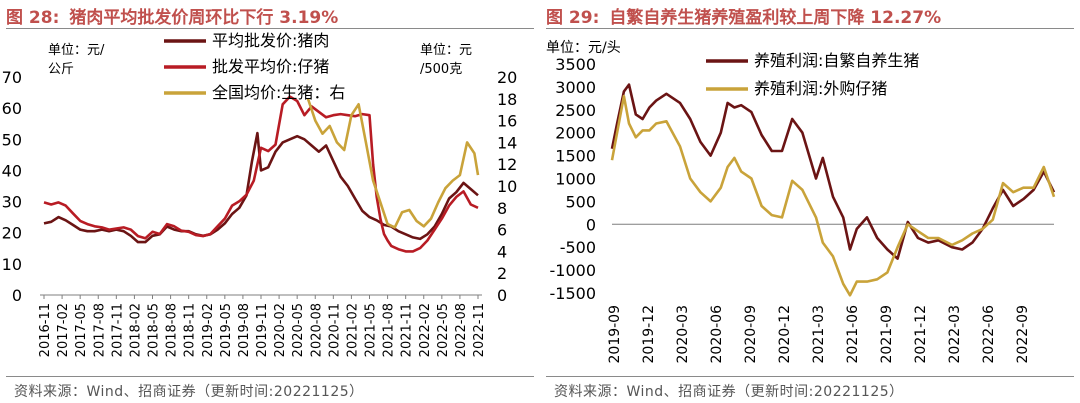 The width and height of the screenshot is (1080, 403). What do you see at coordinates (502, 251) in the screenshot?
I see `y-right-tick-label: 4` at bounding box center [502, 251].